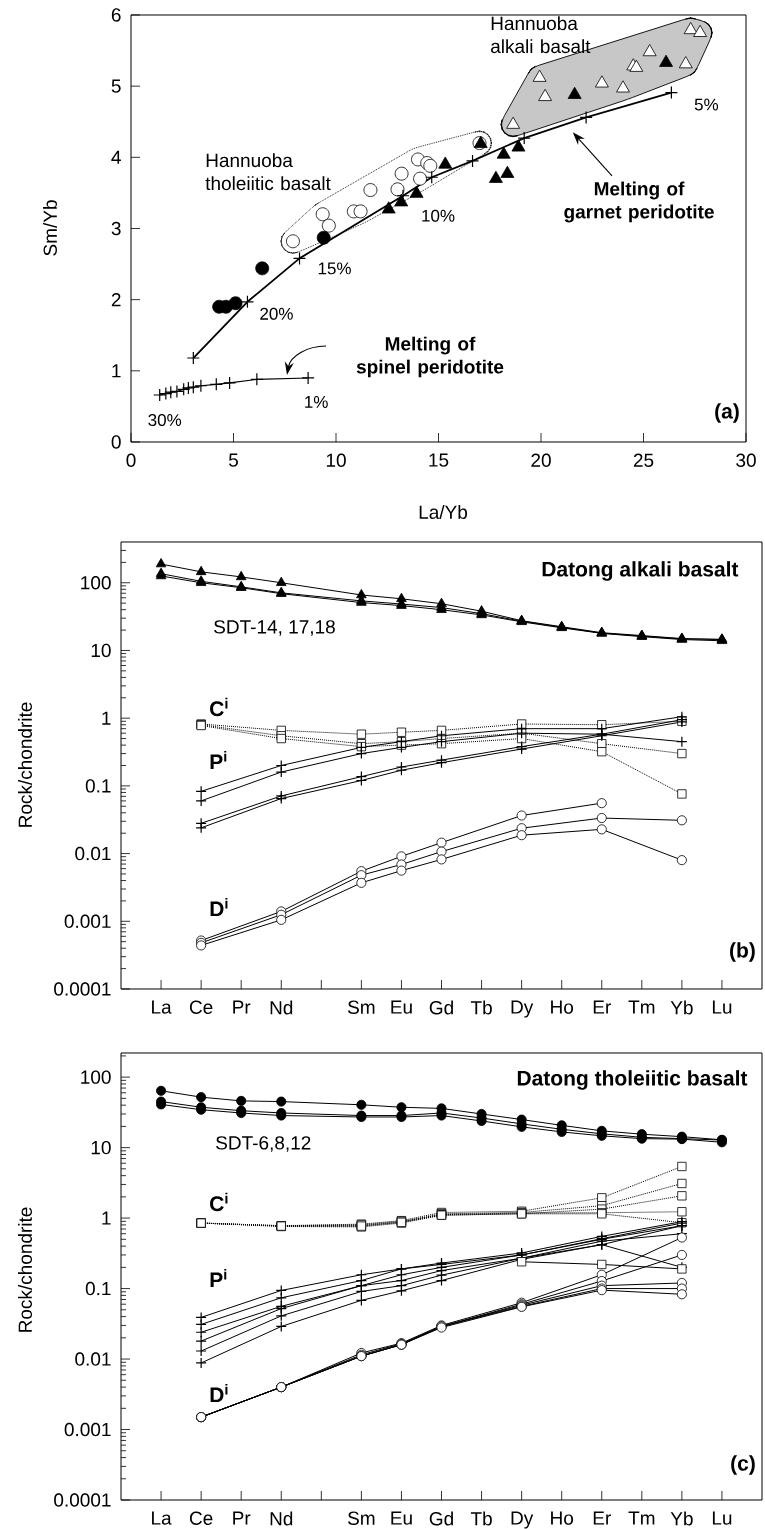 This screenshot has height=1529, width=765. Describe the element at coordinates (116, 86) in the screenshot. I see `y-tick-label: 5` at that location.